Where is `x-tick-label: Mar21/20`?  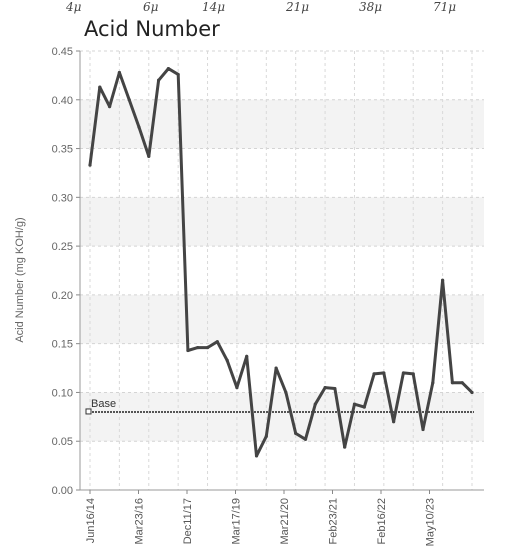 x-tick-label: Mar21/20 is located at coordinates (285, 521).